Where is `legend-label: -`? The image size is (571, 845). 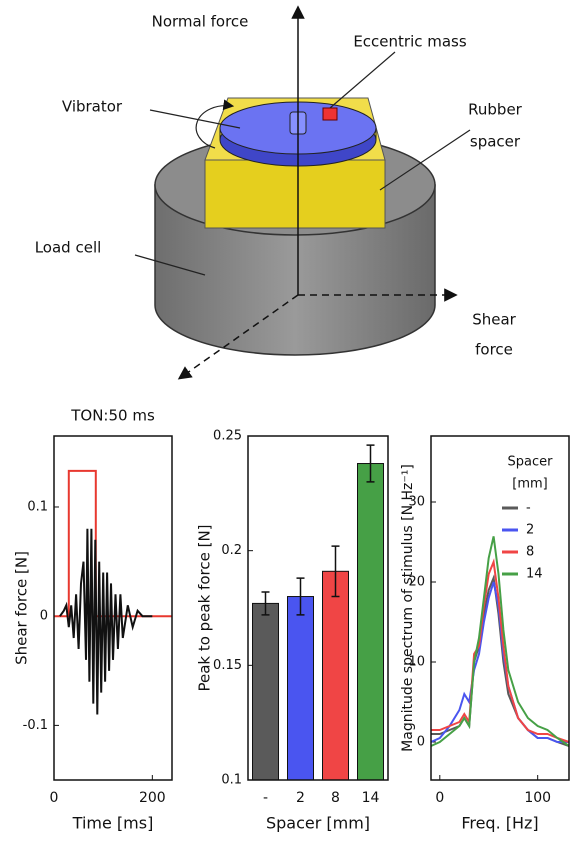 legend-label: - is located at coordinates (528, 508).